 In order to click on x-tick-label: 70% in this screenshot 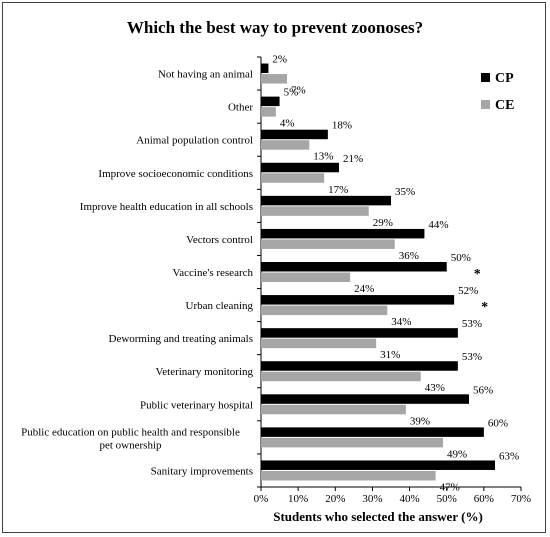, I will do `click(521, 499)`.